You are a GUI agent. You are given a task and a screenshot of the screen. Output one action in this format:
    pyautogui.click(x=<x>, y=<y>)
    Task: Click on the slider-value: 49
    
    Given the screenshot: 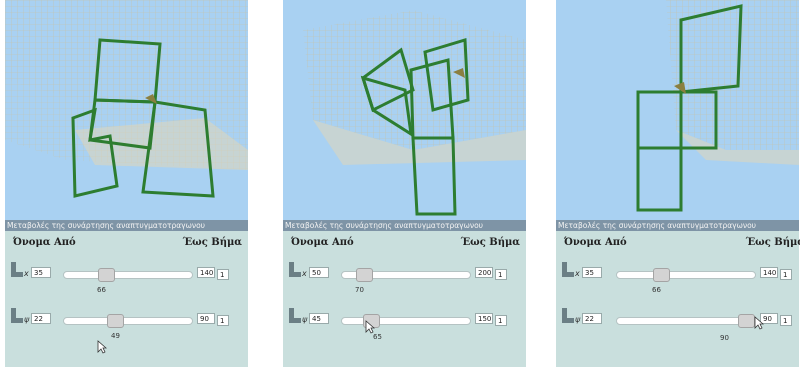 What is the action you would take?
    pyautogui.click(x=115, y=336)
    